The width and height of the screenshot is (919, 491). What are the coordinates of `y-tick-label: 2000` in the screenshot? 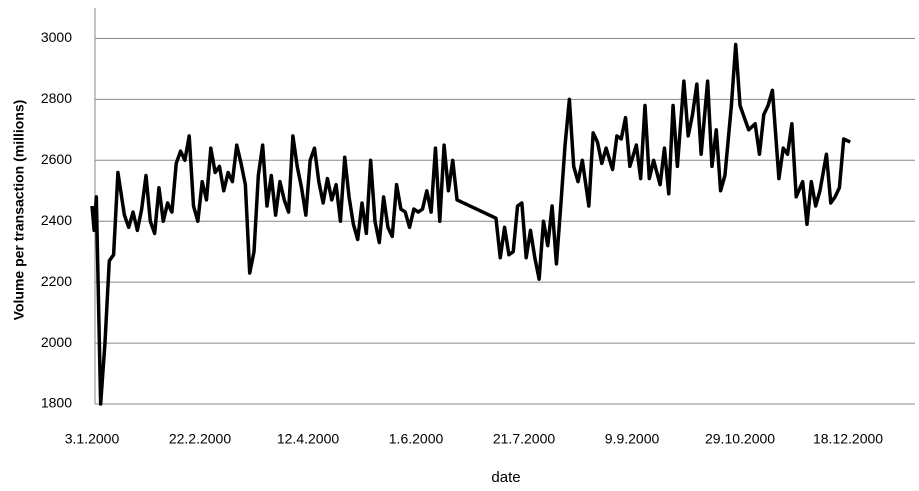 It's located at (56, 342).